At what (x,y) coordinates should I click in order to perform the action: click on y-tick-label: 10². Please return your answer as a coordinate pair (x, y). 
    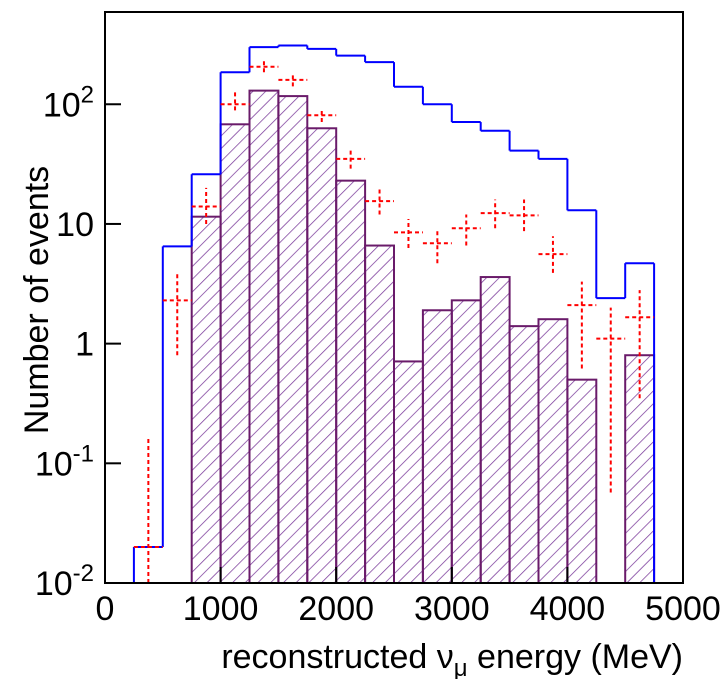
    Looking at the image, I should click on (68, 102).